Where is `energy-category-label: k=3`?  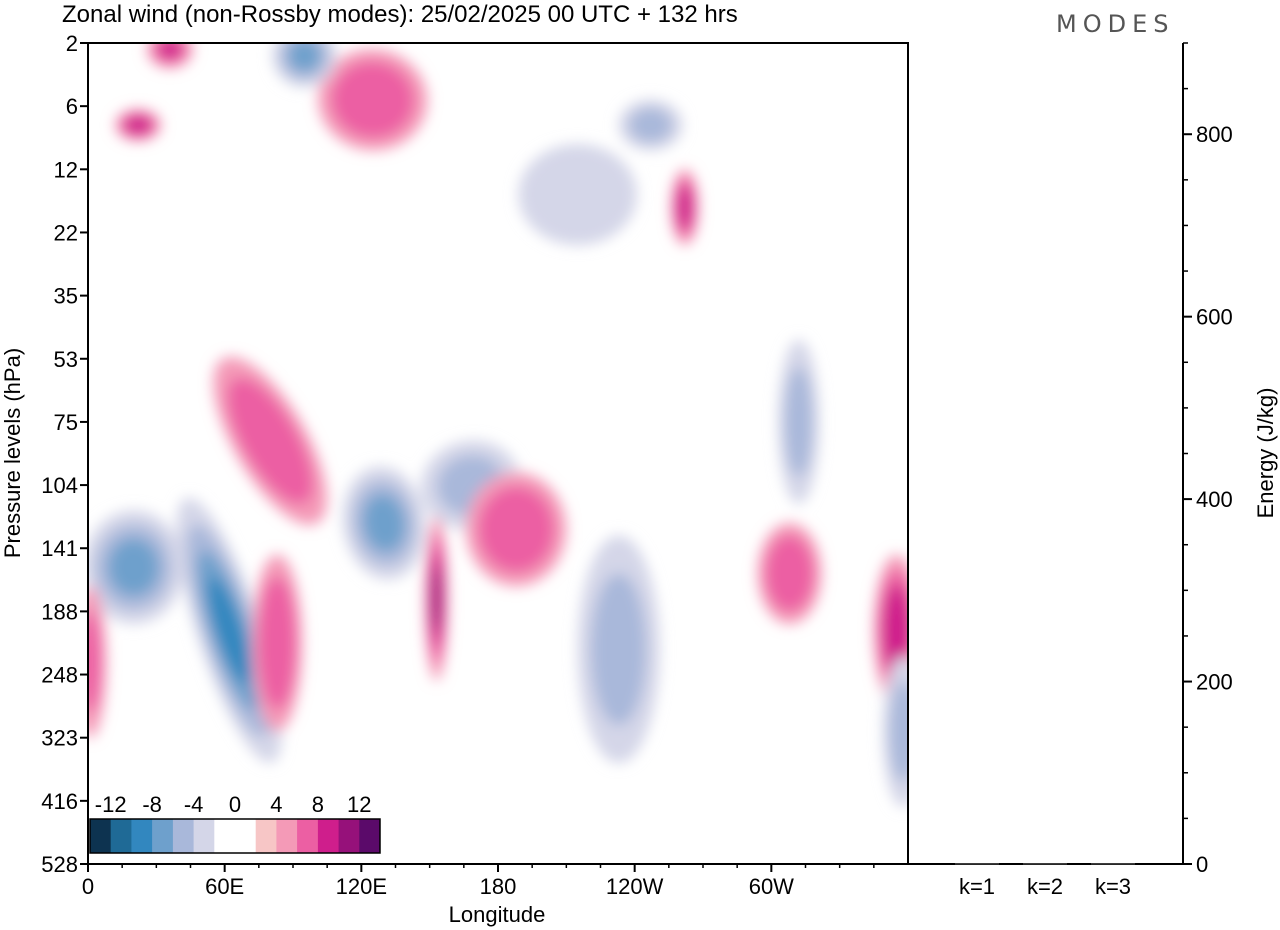
energy-category-label: k=3 is located at coordinates (1113, 886).